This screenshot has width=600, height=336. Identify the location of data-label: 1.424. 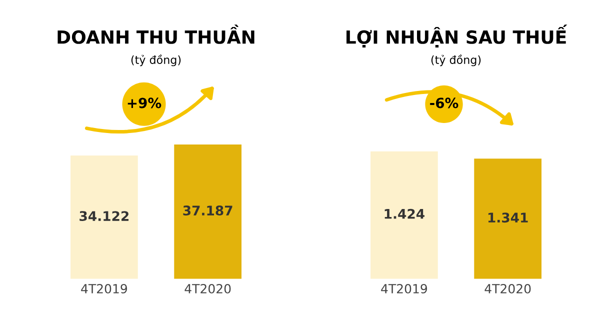
(404, 213).